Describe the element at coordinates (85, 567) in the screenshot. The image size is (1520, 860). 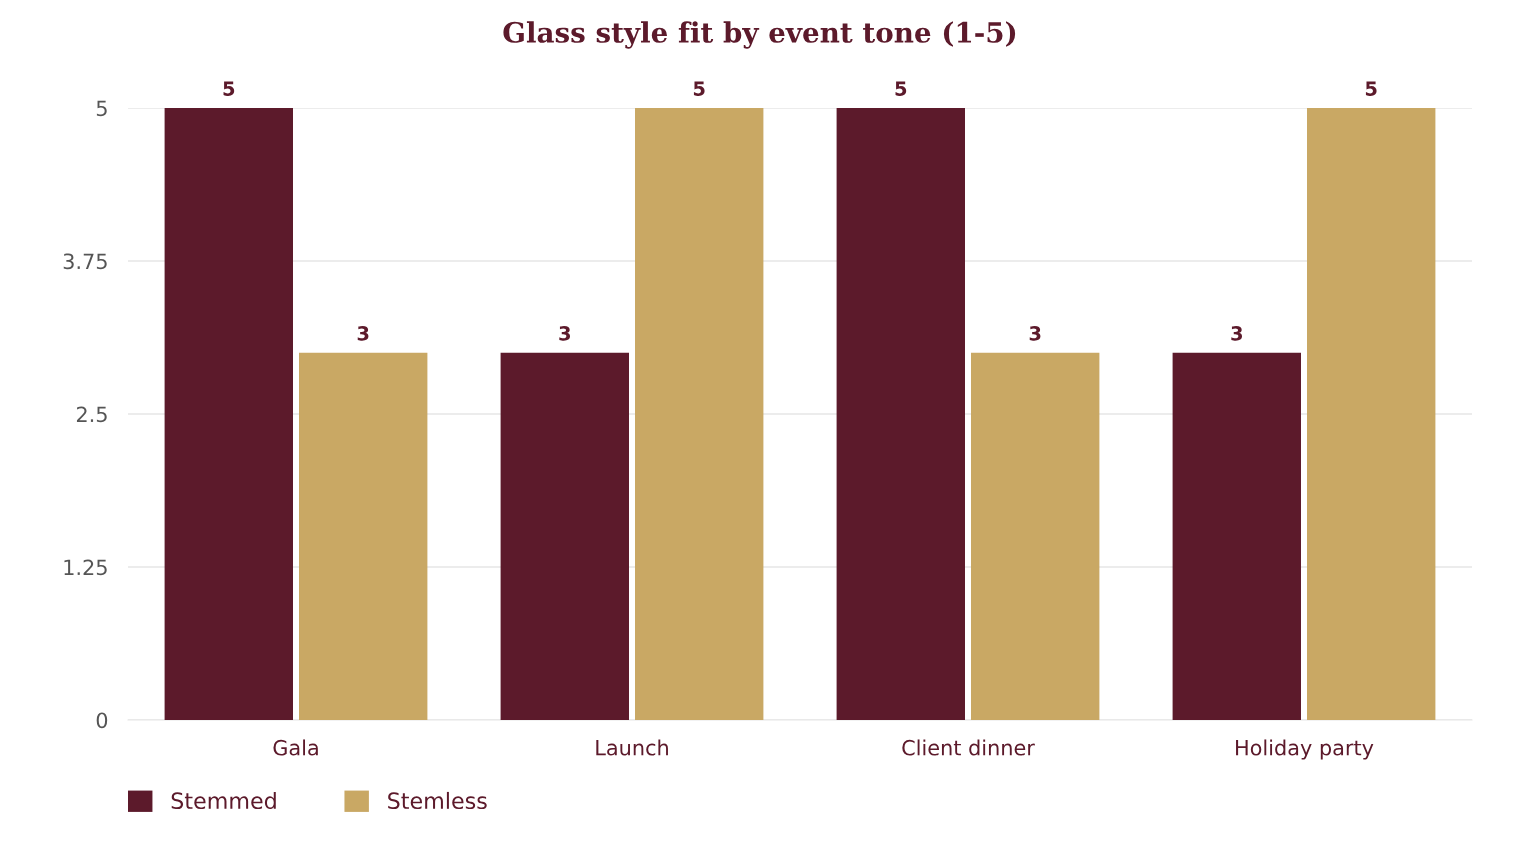
I see `y-tick-label: 1.25` at that location.